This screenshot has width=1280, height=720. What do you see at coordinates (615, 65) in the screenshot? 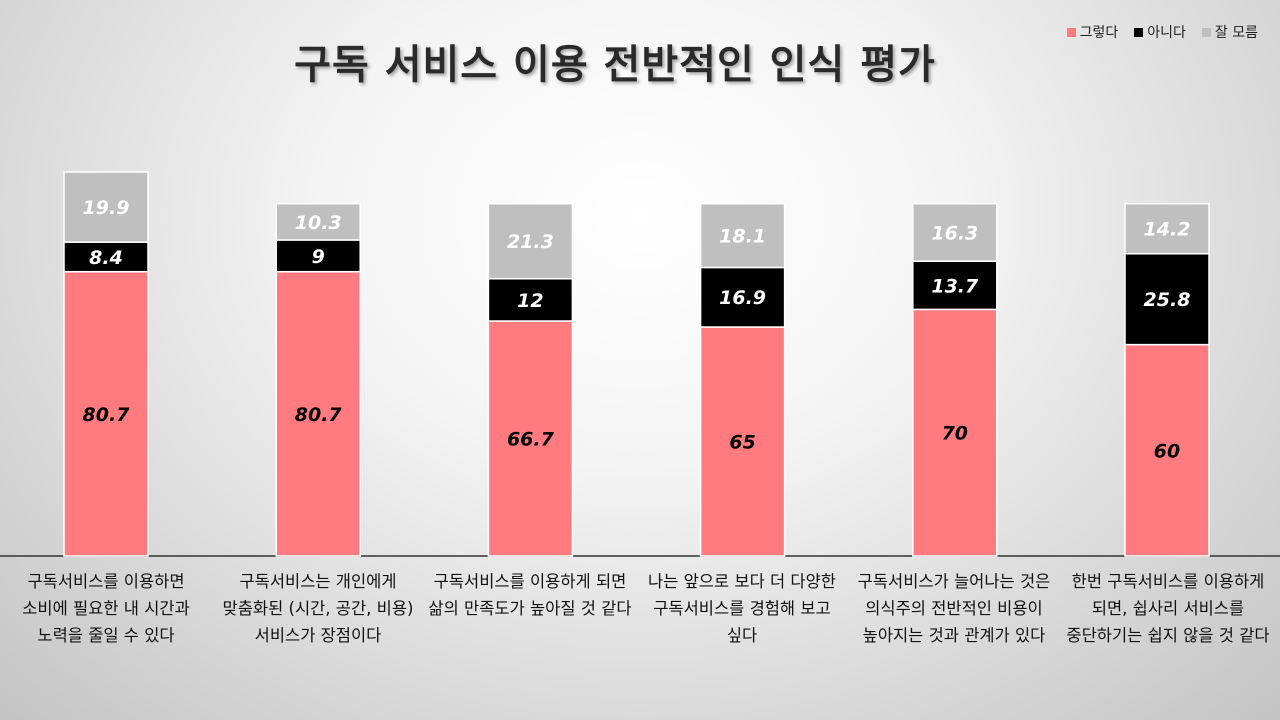
I see `chart-title: 구독 서비스 이용 전반적인 인식 평가` at bounding box center [615, 65].